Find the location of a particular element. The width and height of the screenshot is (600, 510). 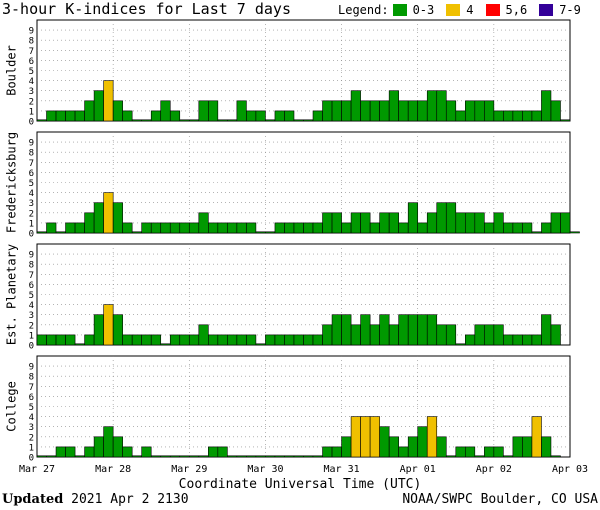

updated-label: Updated is located at coordinates (32, 499).